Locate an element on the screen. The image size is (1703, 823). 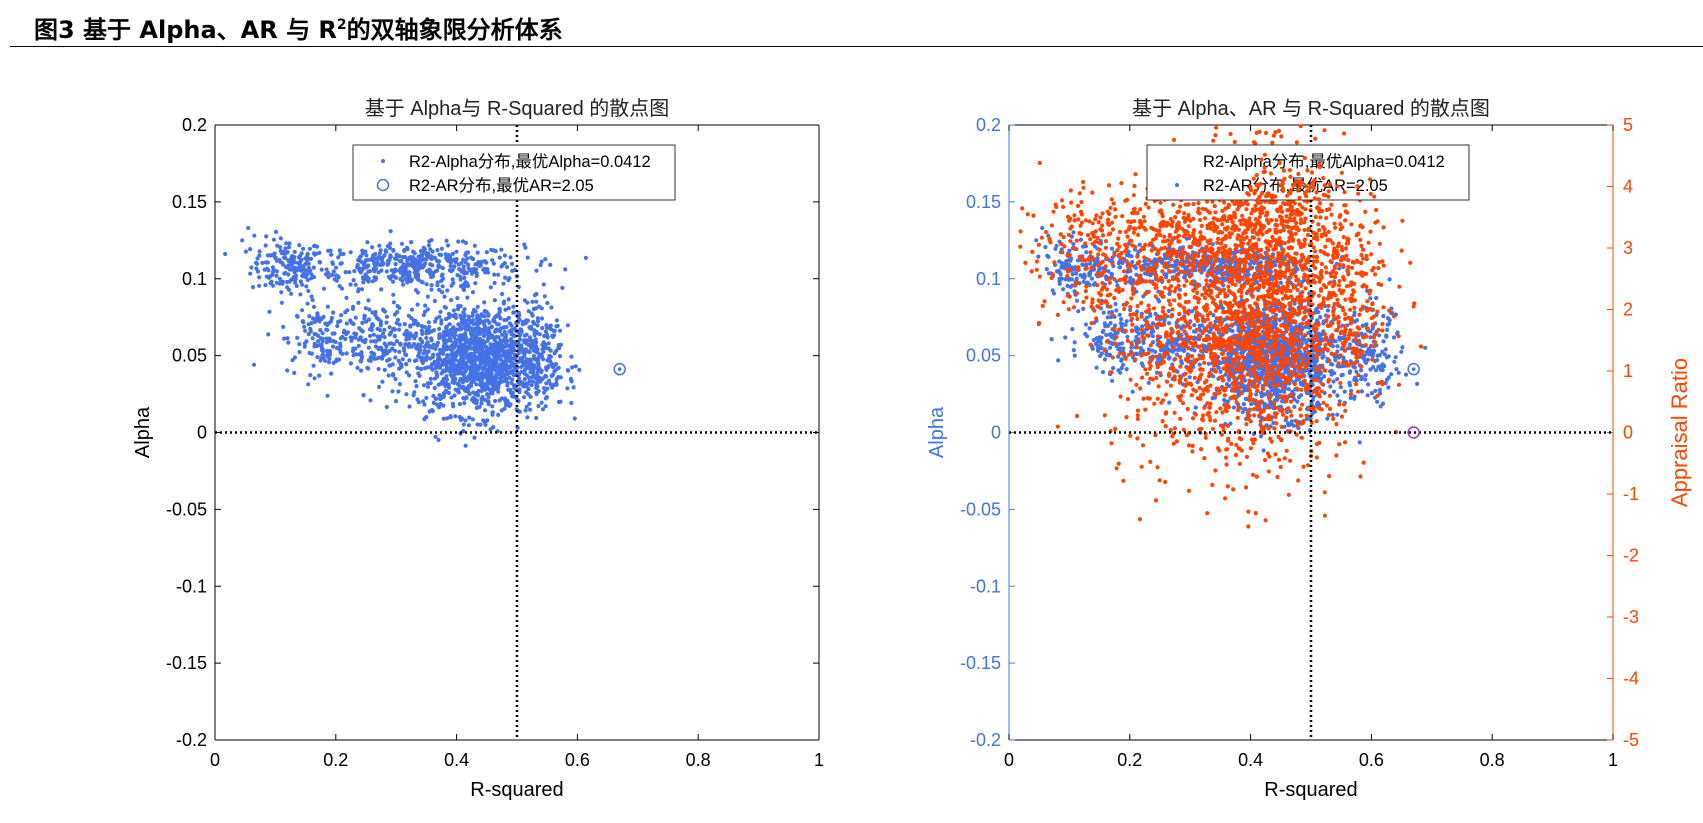
x-tick-label: 0 is located at coordinates (215, 760).